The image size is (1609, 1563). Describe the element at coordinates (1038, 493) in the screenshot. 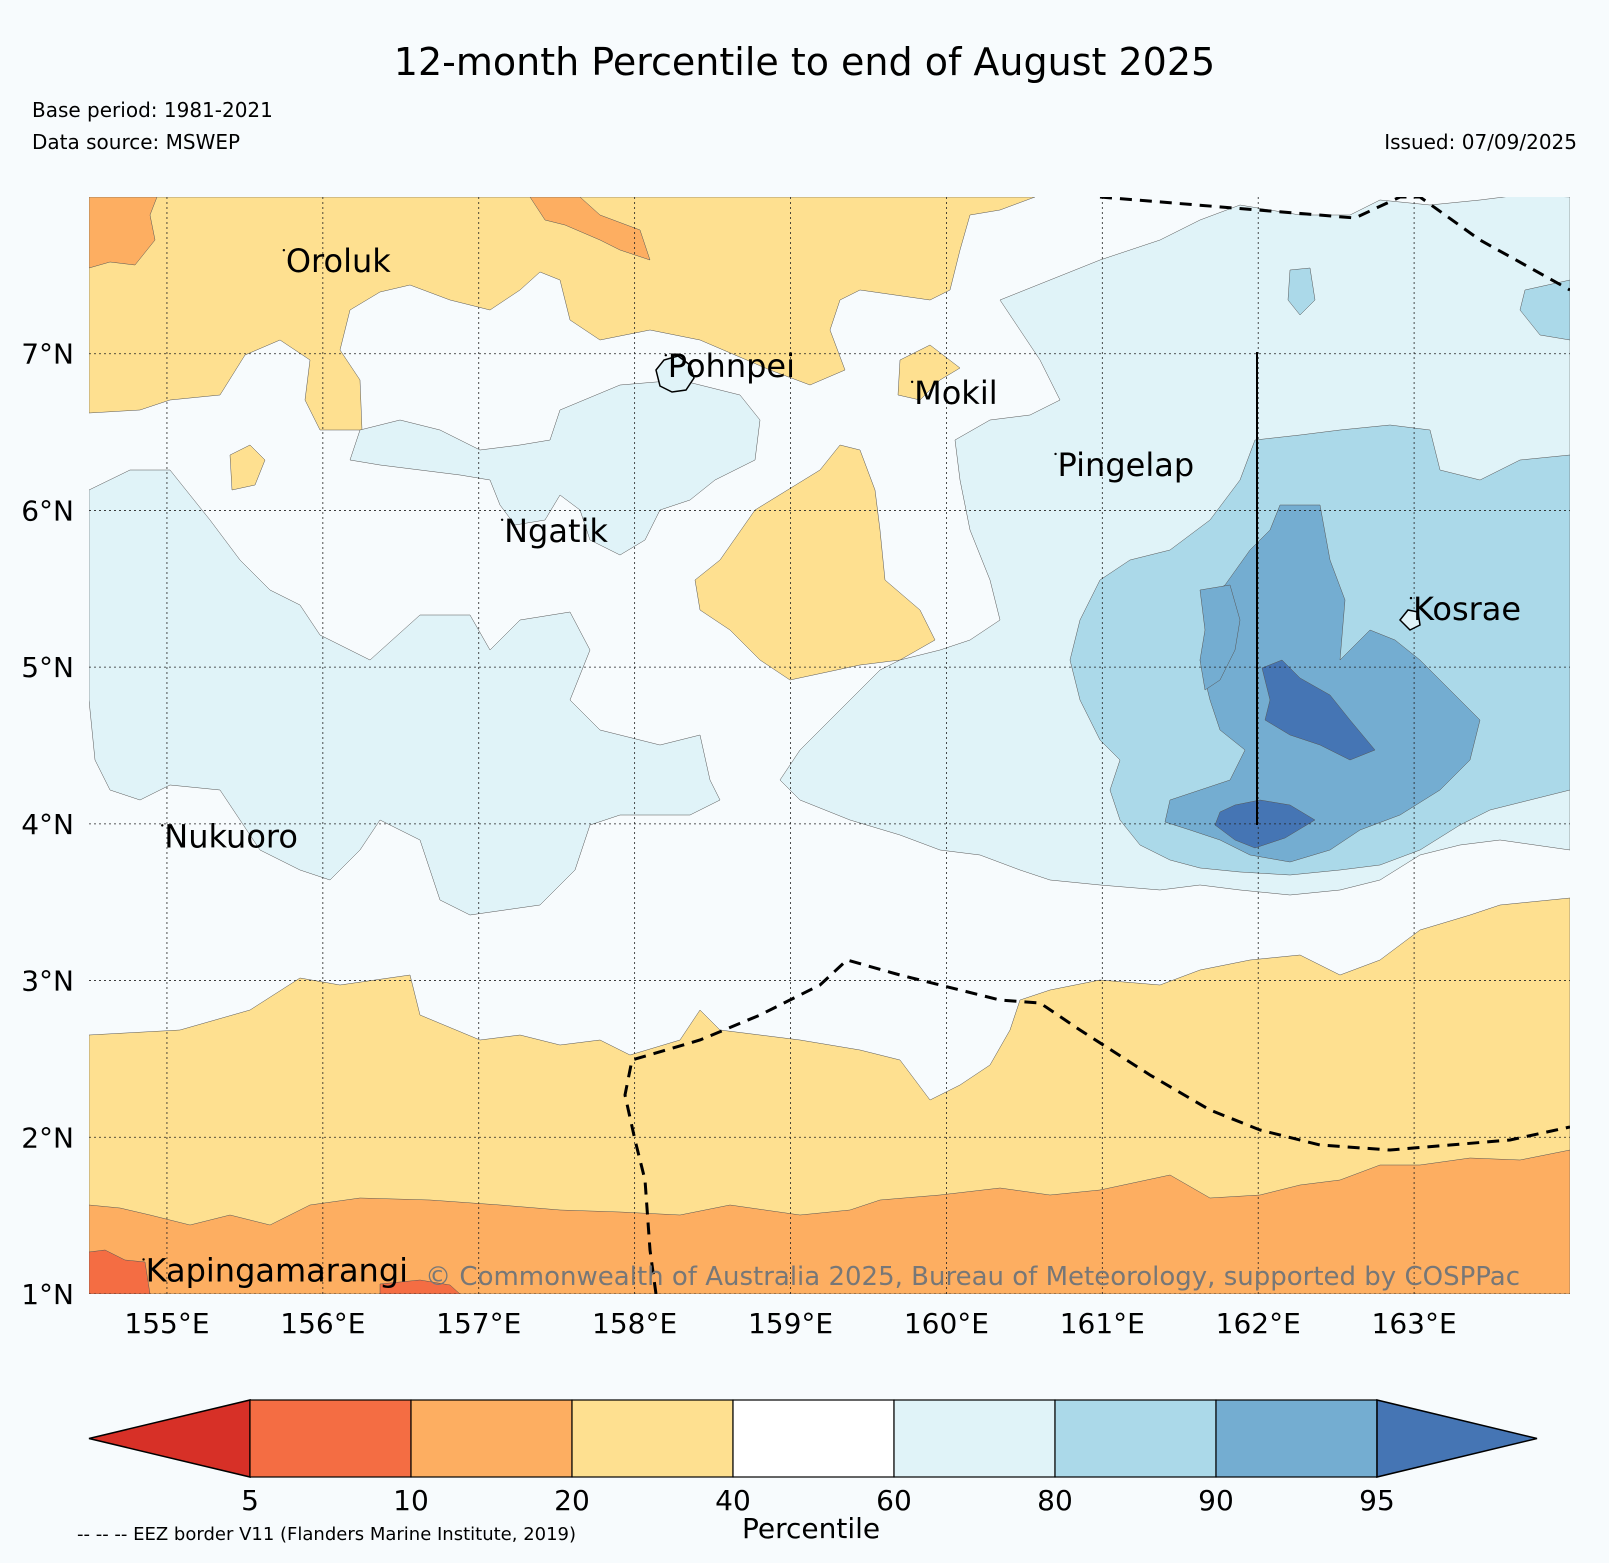

I see `islands` at that location.